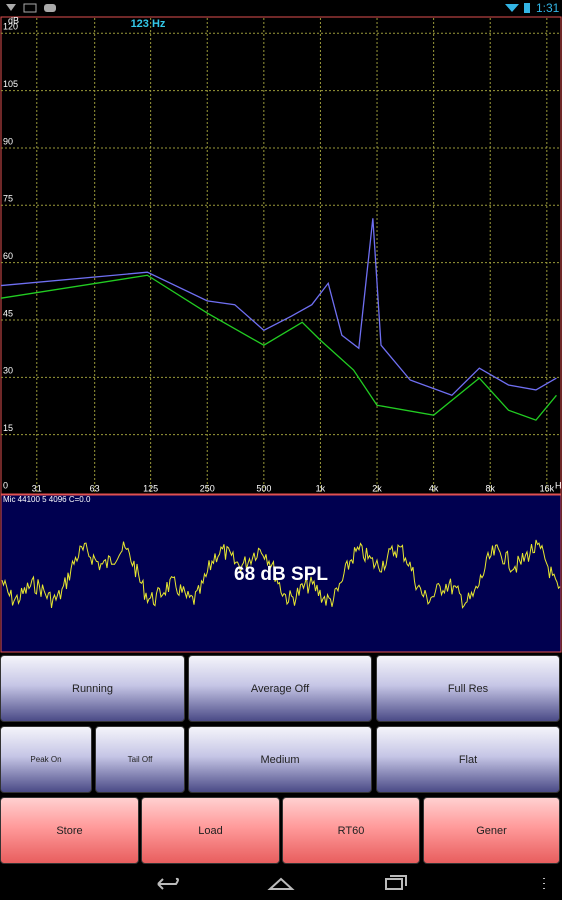 The height and width of the screenshot is (900, 562). I want to click on scope-info: Mic 44100 5 4096 C=0.0, so click(47, 499).